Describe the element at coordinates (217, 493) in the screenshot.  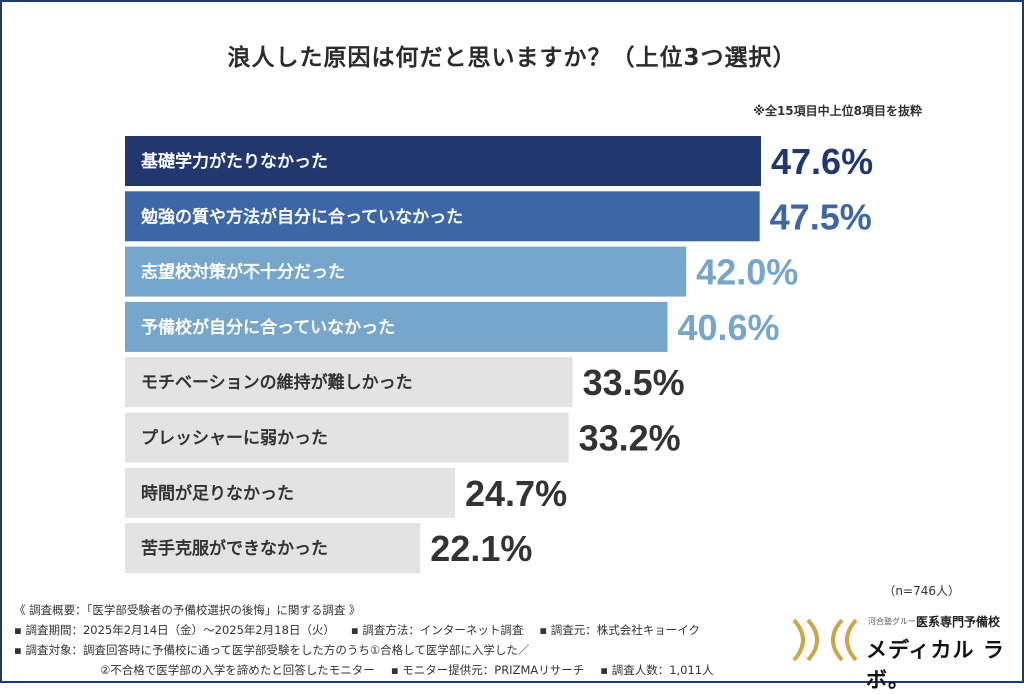
I see `bar-label-7: 時間が足りなかった` at that location.